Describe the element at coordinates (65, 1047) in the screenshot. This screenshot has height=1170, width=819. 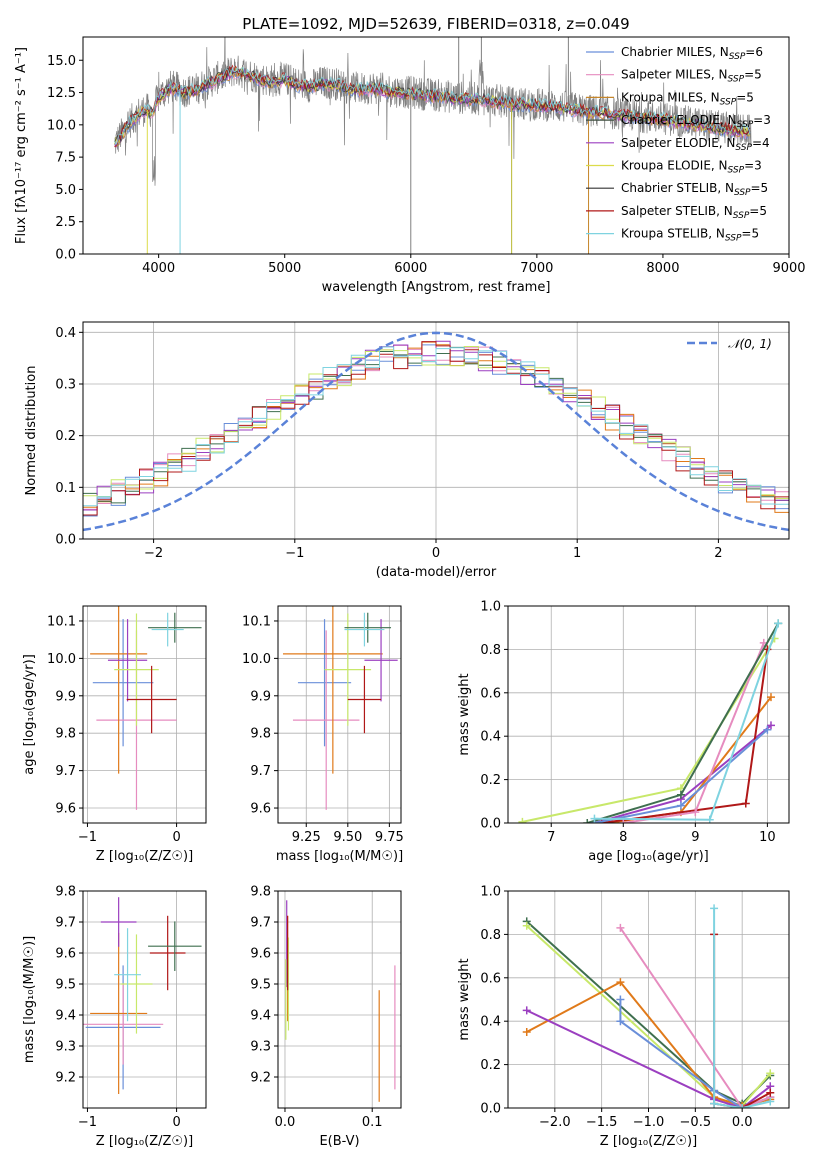
I see `y-tick-label: 9.3` at that location.